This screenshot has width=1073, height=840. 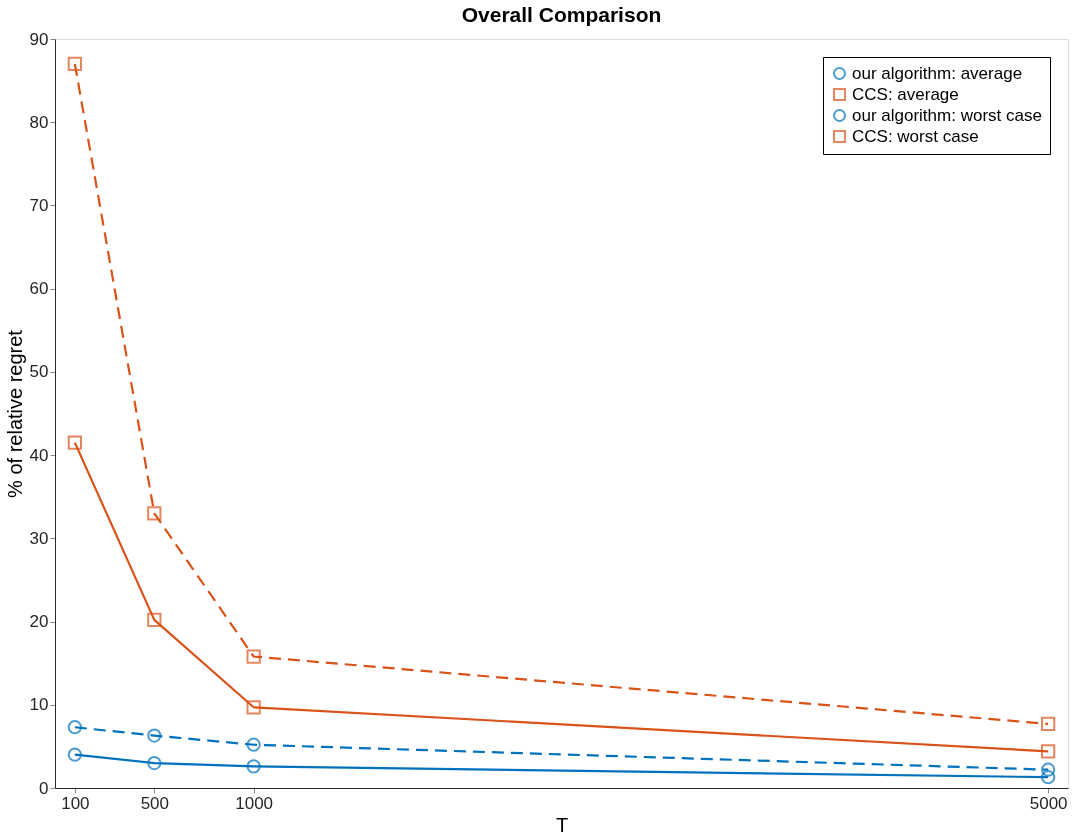 I want to click on x-tick-label: 1000, so click(x=254, y=803).